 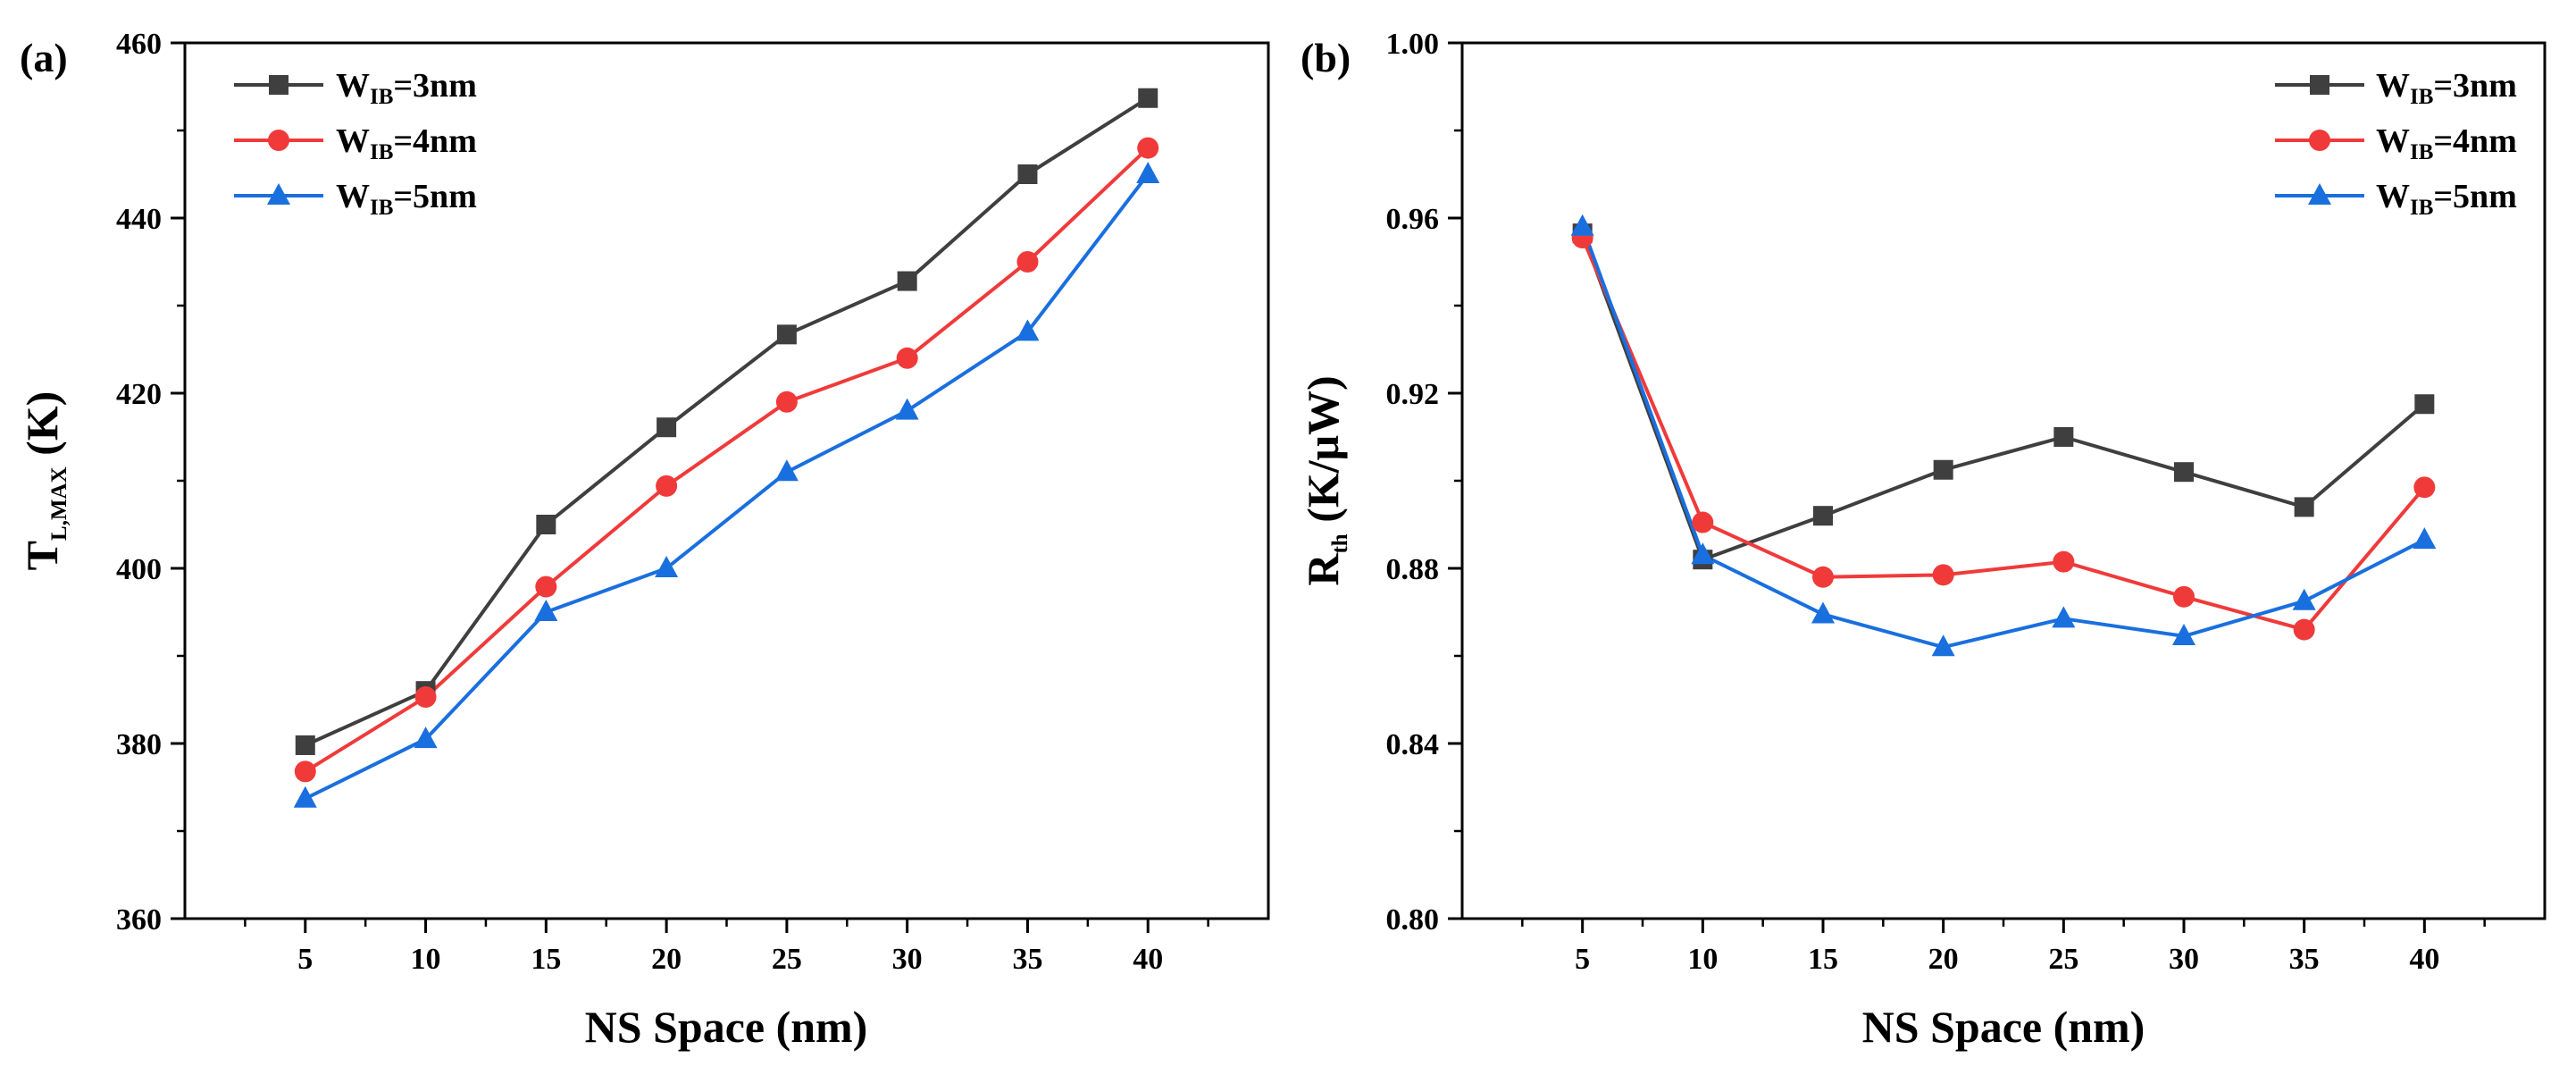 I want to click on panel-a-legend-label-2: WIB=4nm, so click(x=407, y=143).